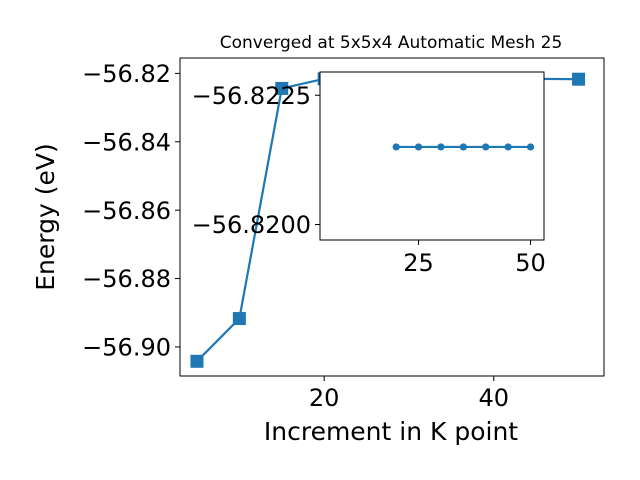 This screenshot has width=640, height=480. What do you see at coordinates (126, 142) in the screenshot?
I see `y-tick-label: −56.84` at bounding box center [126, 142].